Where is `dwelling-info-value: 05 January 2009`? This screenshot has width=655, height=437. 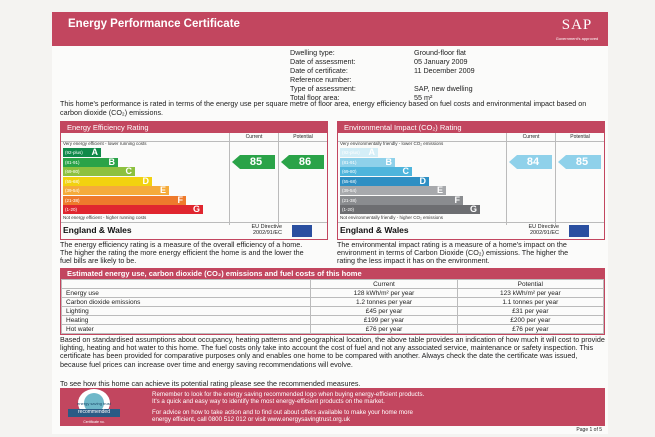
dwelling-info-value: 05 January 2009 is located at coordinates (441, 61).